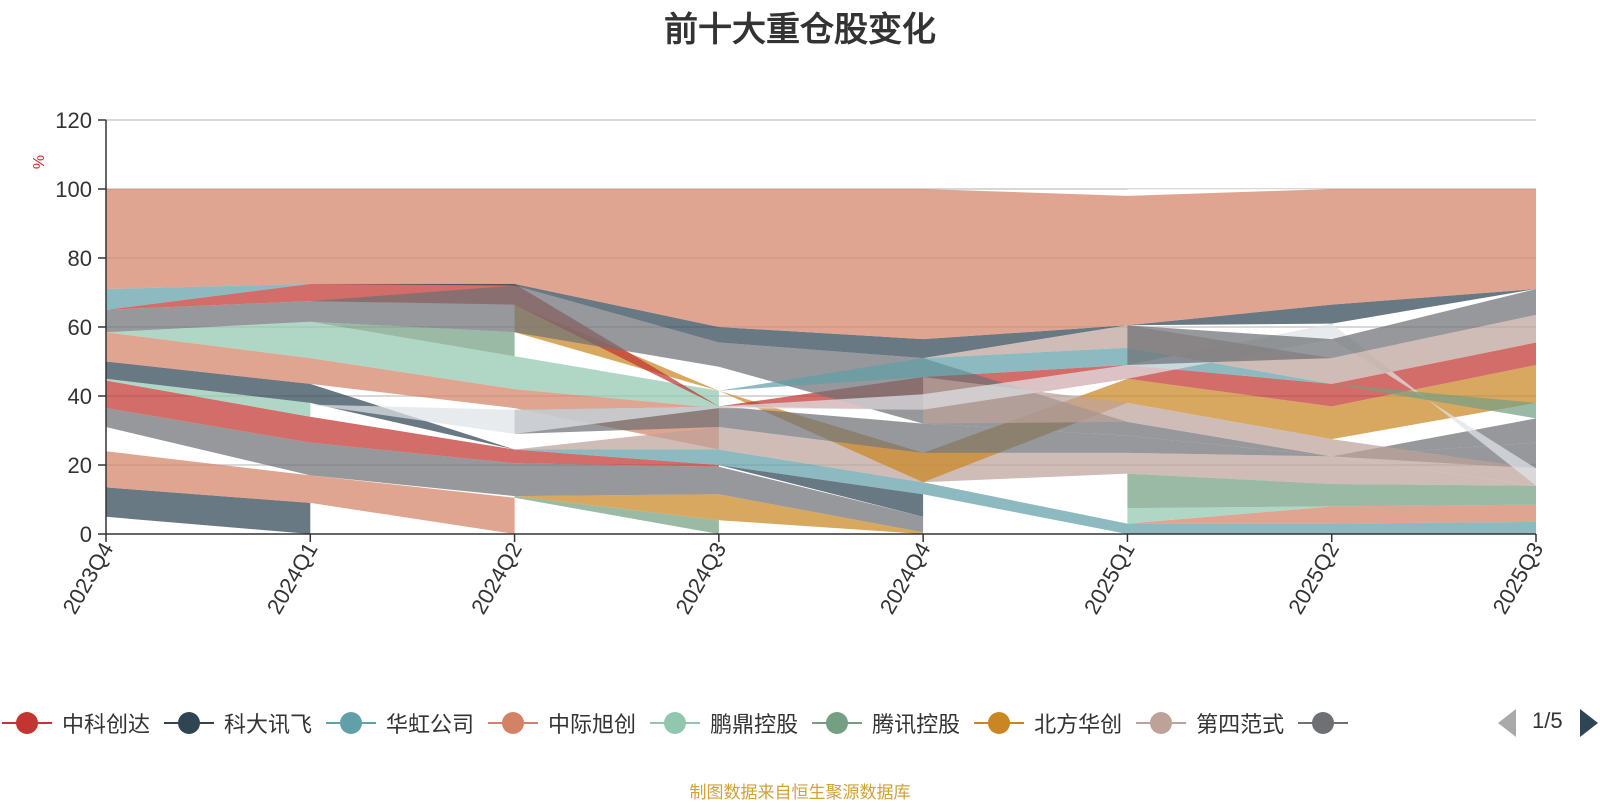 This screenshot has height=803, width=1600. I want to click on x-tick-label: 2024Q1, so click(292, 578).